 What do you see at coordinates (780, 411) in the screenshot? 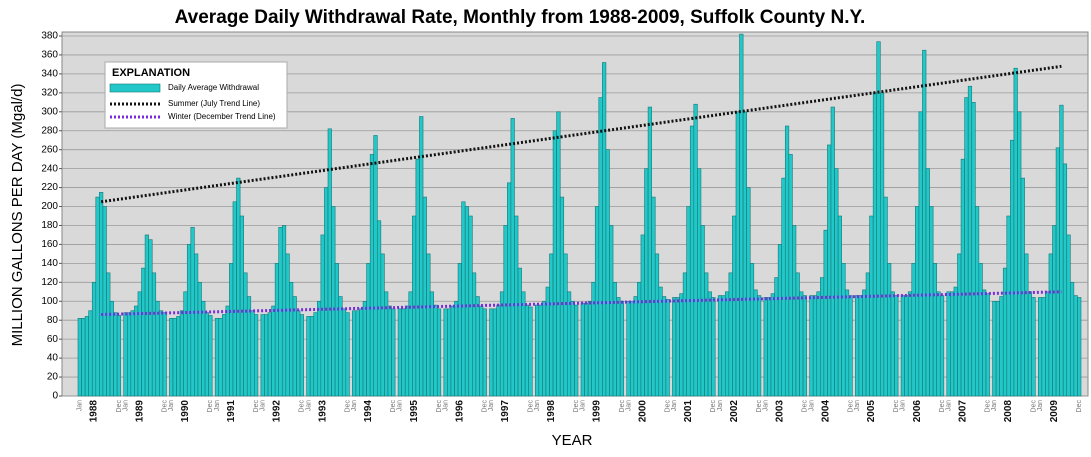
I see `x-tick-label: 2003` at bounding box center [780, 411].